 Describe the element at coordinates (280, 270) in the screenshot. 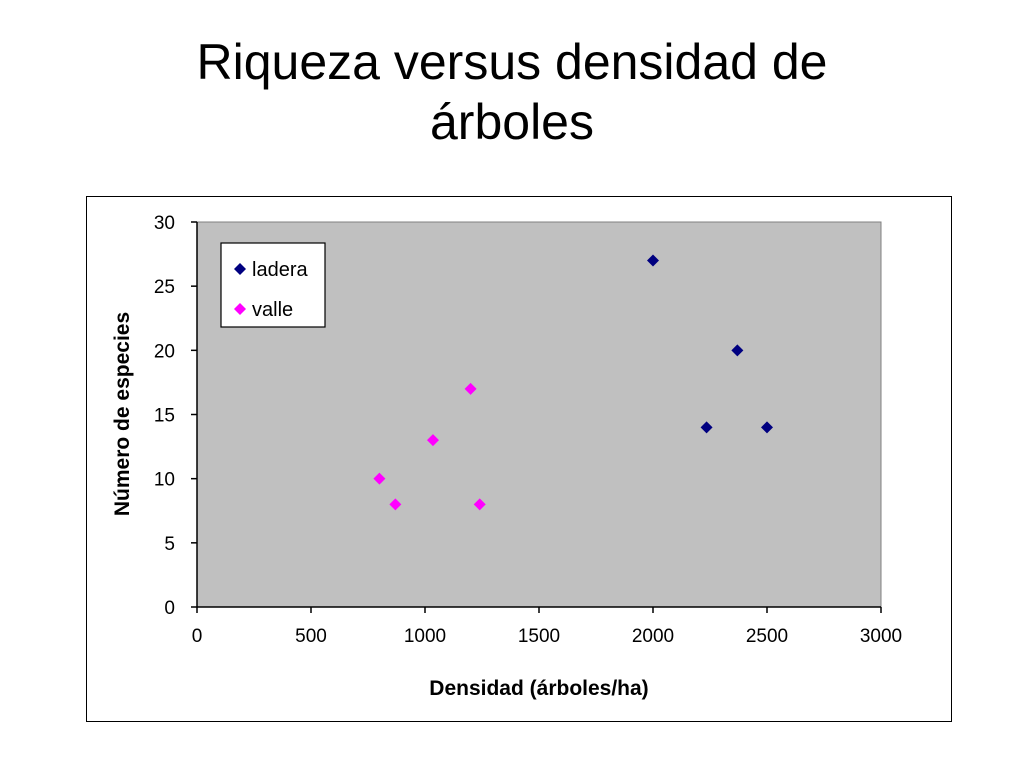

I see `legend-label-ladera: ladera` at that location.